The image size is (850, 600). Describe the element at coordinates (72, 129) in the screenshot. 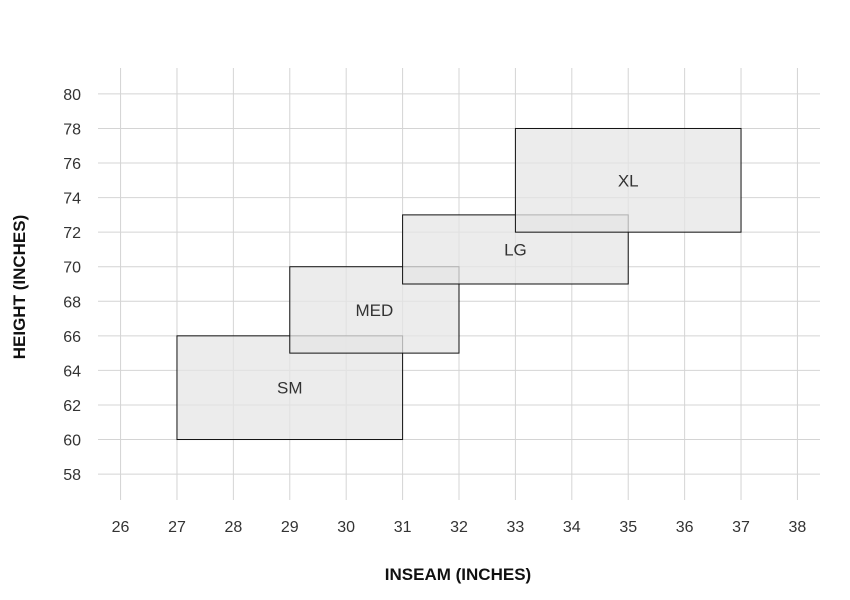

I see `y-tick-label-78: 78` at that location.